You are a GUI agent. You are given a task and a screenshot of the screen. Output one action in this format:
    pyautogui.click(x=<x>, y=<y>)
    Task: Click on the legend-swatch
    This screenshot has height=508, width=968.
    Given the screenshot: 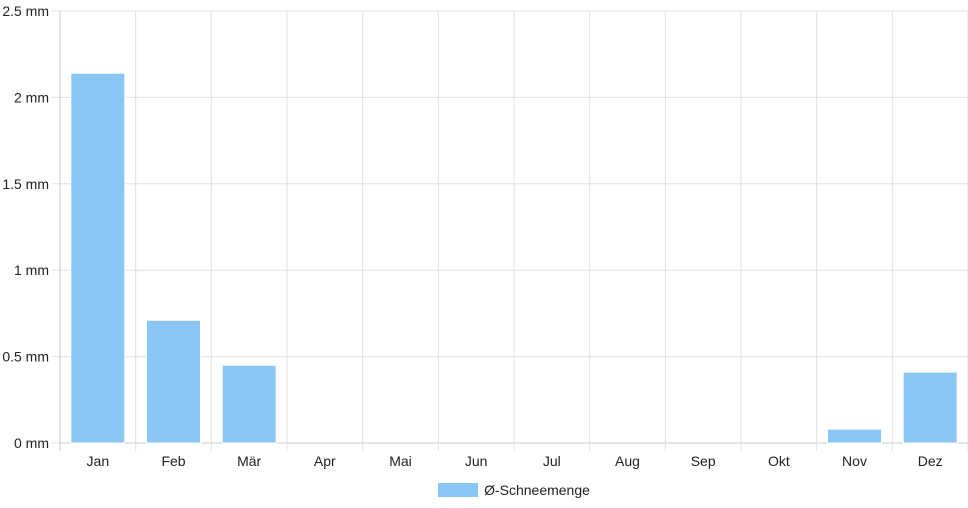 What is the action you would take?
    pyautogui.click(x=458, y=490)
    